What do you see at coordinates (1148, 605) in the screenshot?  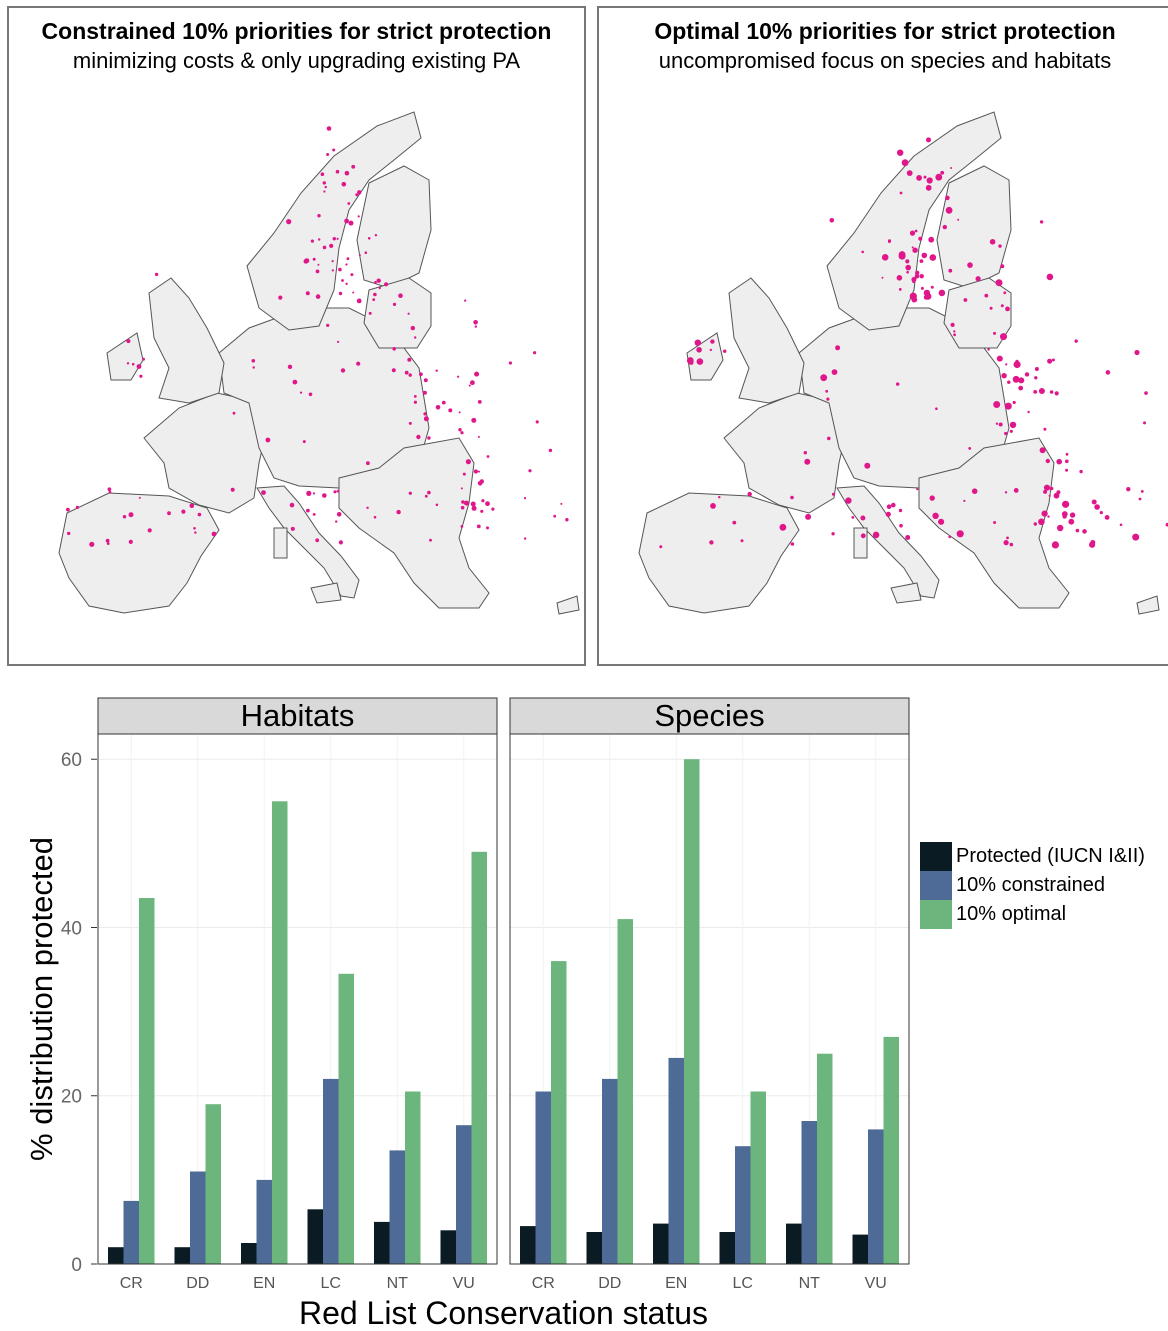 I see `country-cyprus` at bounding box center [1148, 605].